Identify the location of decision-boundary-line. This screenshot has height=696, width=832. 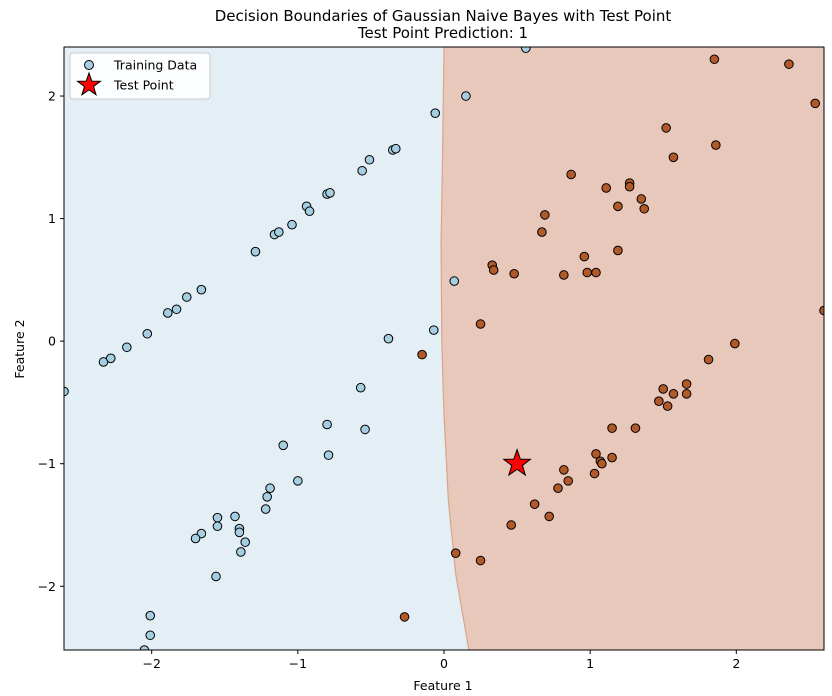
(455, 348).